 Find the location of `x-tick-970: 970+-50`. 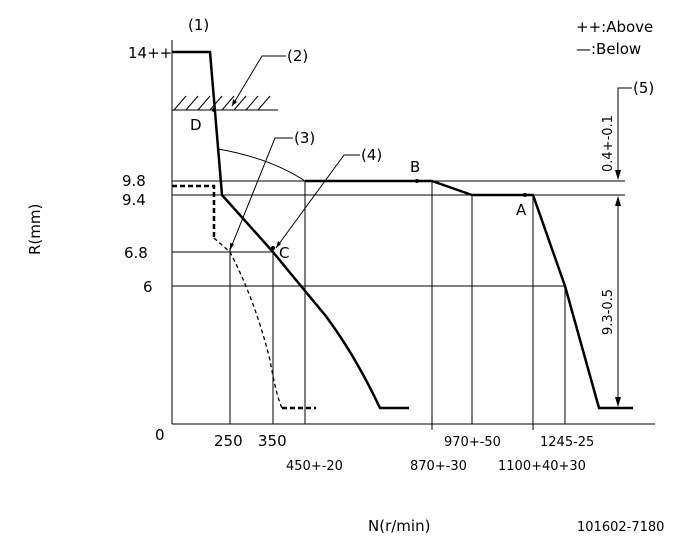

x-tick-970: 970+-50 is located at coordinates (472, 442).